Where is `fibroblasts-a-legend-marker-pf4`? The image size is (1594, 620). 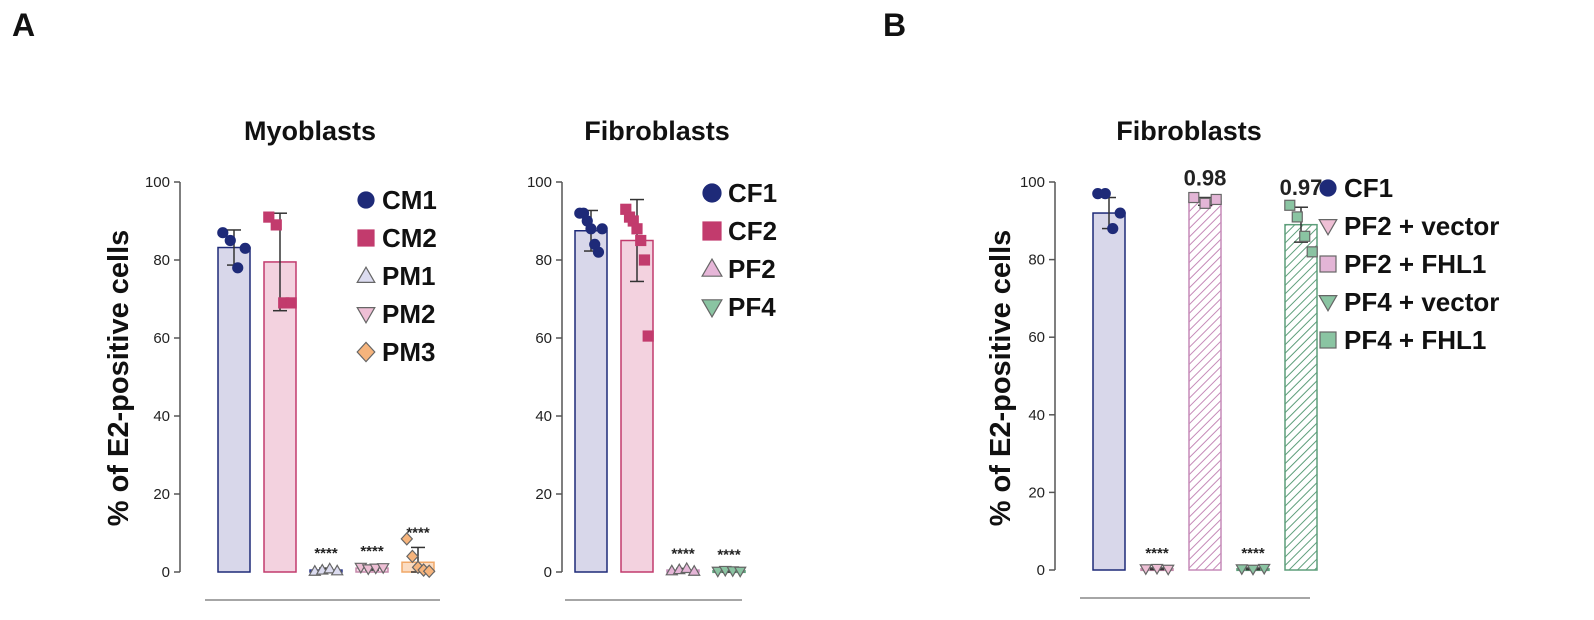
fibroblasts-a-legend-marker-pf4 is located at coordinates (712, 309).